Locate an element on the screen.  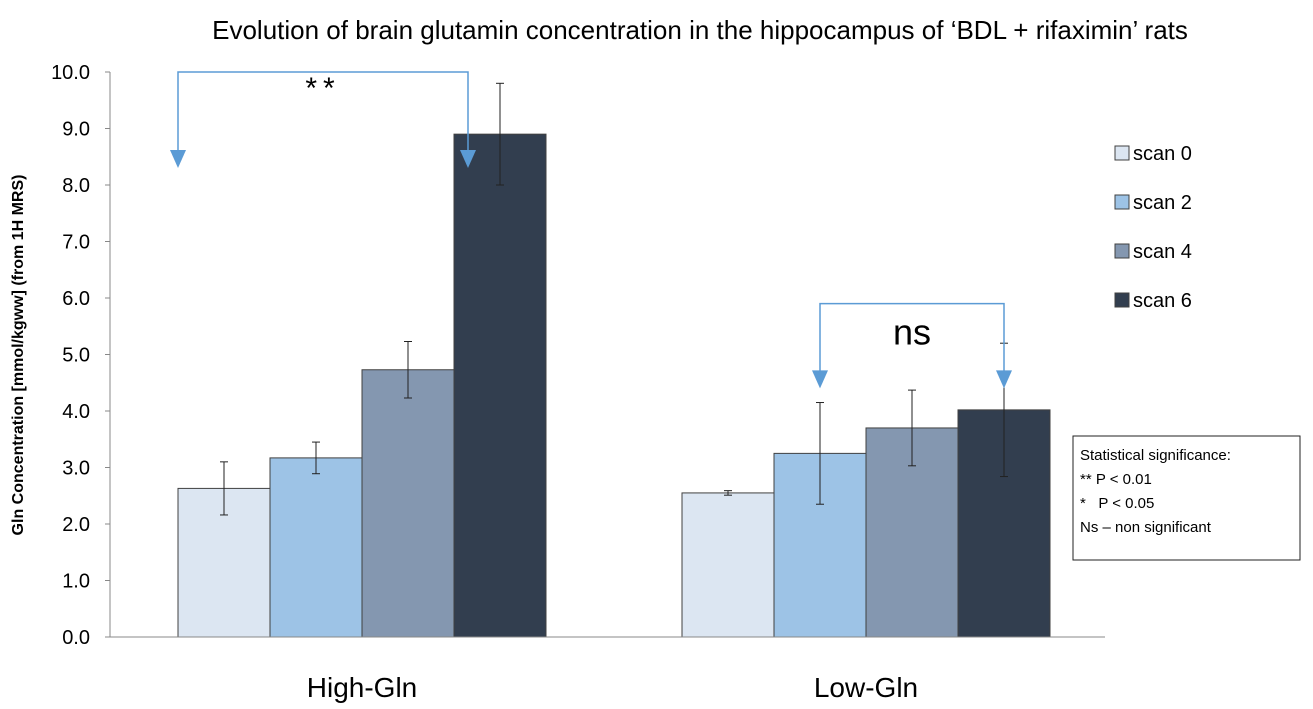
y-tick-label: 1.0 is located at coordinates (76, 582).